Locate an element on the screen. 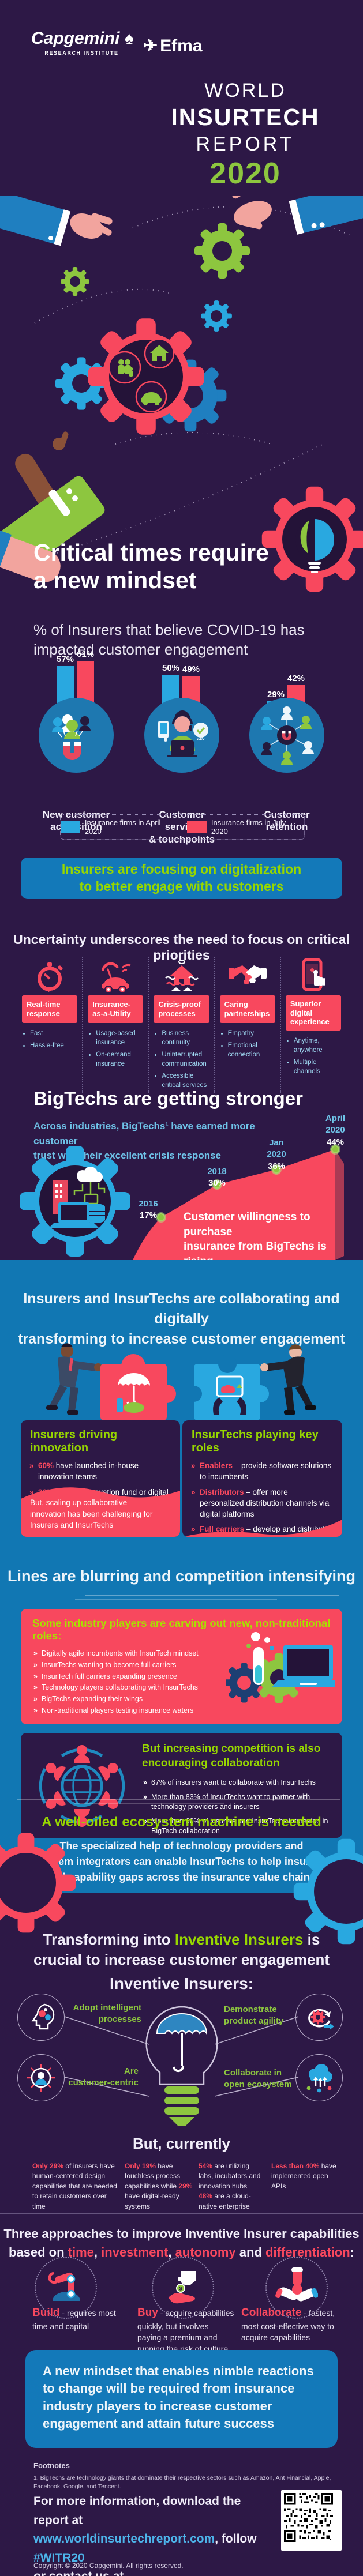 This screenshot has height=2576, width=363. businessman-right-illustration is located at coordinates (288, 1379).